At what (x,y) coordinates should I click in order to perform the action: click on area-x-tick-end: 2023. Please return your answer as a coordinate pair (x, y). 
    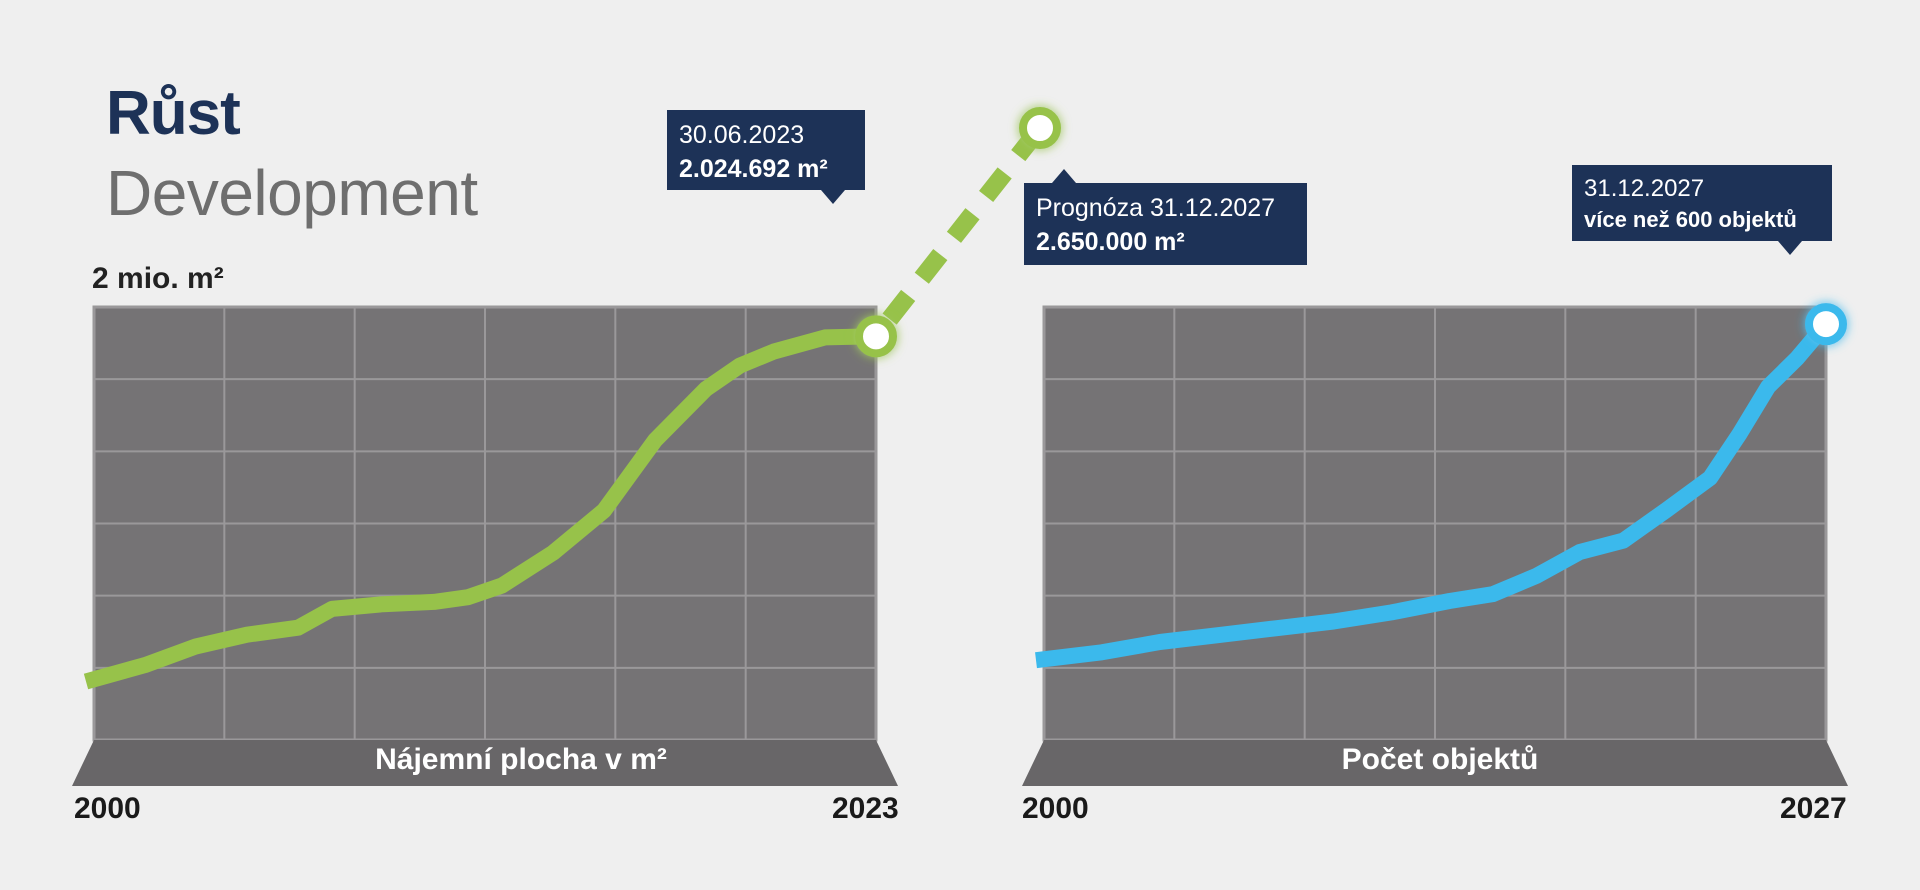
    Looking at the image, I should click on (865, 808).